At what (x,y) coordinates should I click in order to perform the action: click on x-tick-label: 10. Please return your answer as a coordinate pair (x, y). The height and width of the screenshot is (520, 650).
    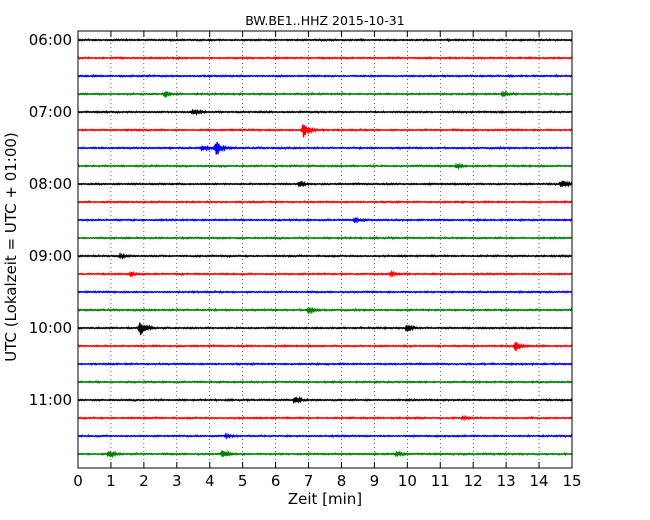
    Looking at the image, I should click on (407, 481).